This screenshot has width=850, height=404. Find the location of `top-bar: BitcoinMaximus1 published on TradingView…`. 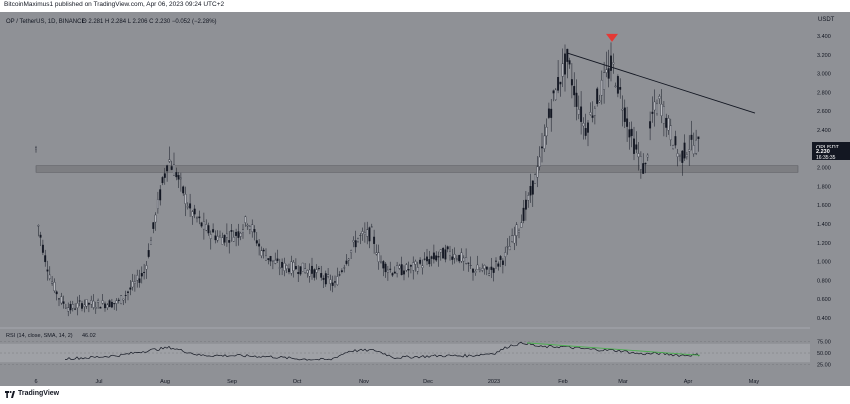

top-bar: BitcoinMaximus1 published on TradingView… is located at coordinates (425, 6).